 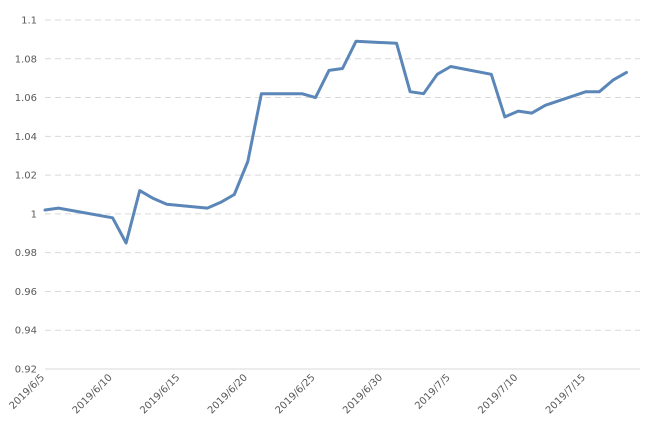 I want to click on y-tick-label: 1.08, so click(x=26, y=59).